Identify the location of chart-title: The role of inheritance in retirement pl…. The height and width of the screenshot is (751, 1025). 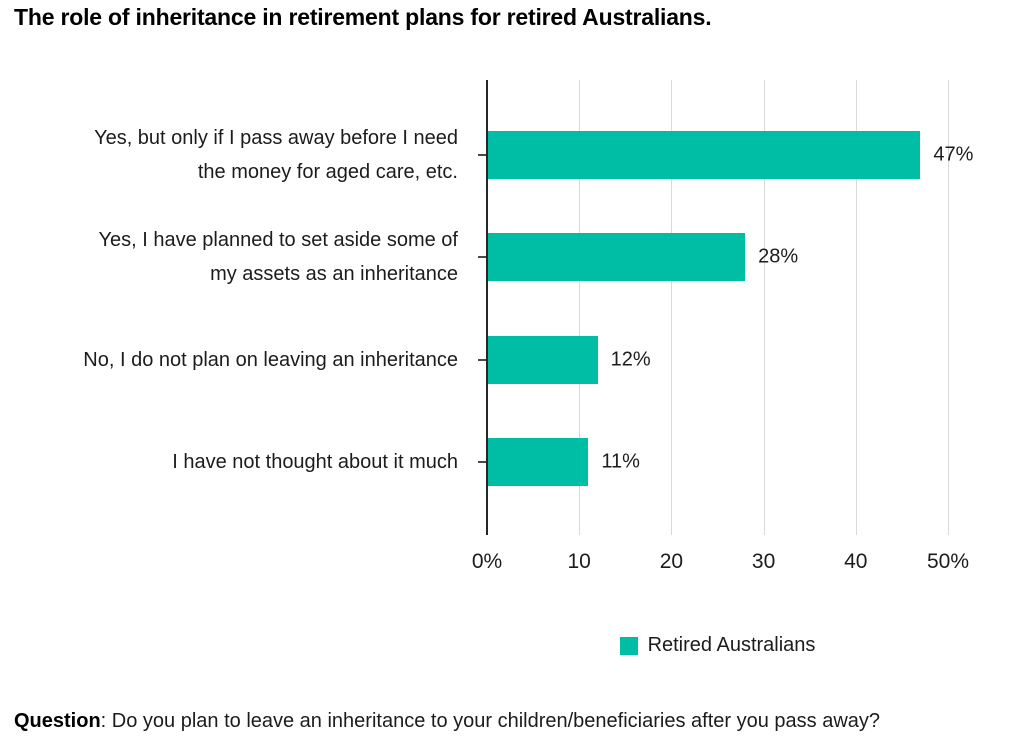
(363, 17).